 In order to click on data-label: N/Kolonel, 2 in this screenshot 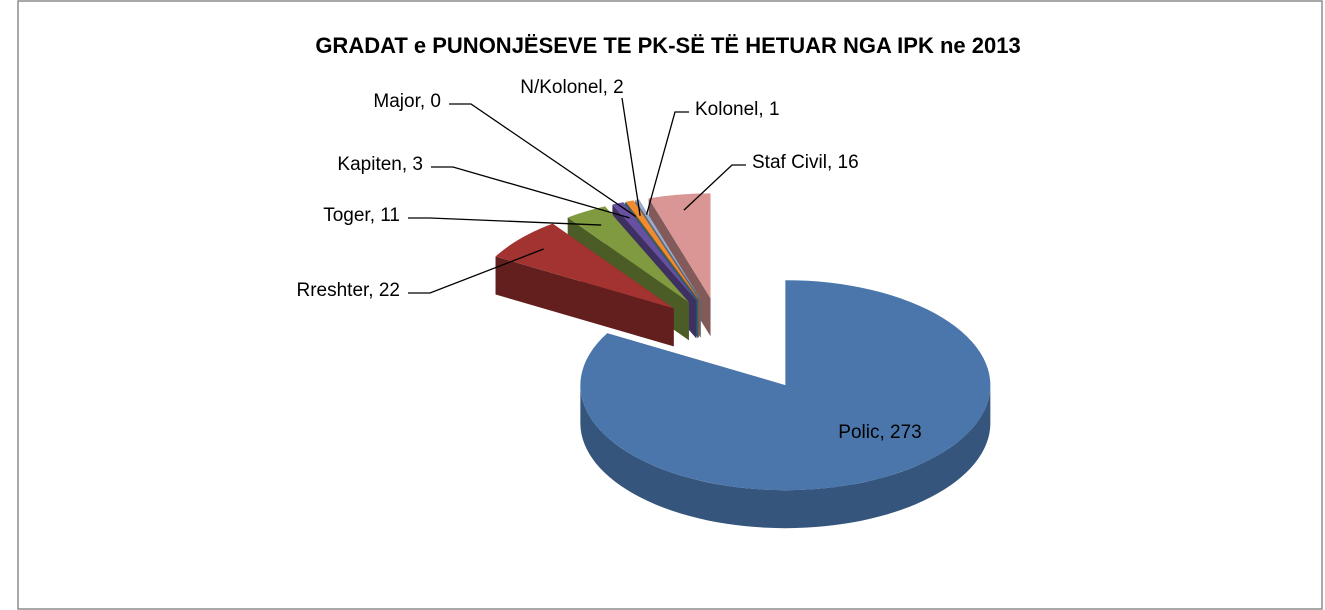, I will do `click(572, 87)`.